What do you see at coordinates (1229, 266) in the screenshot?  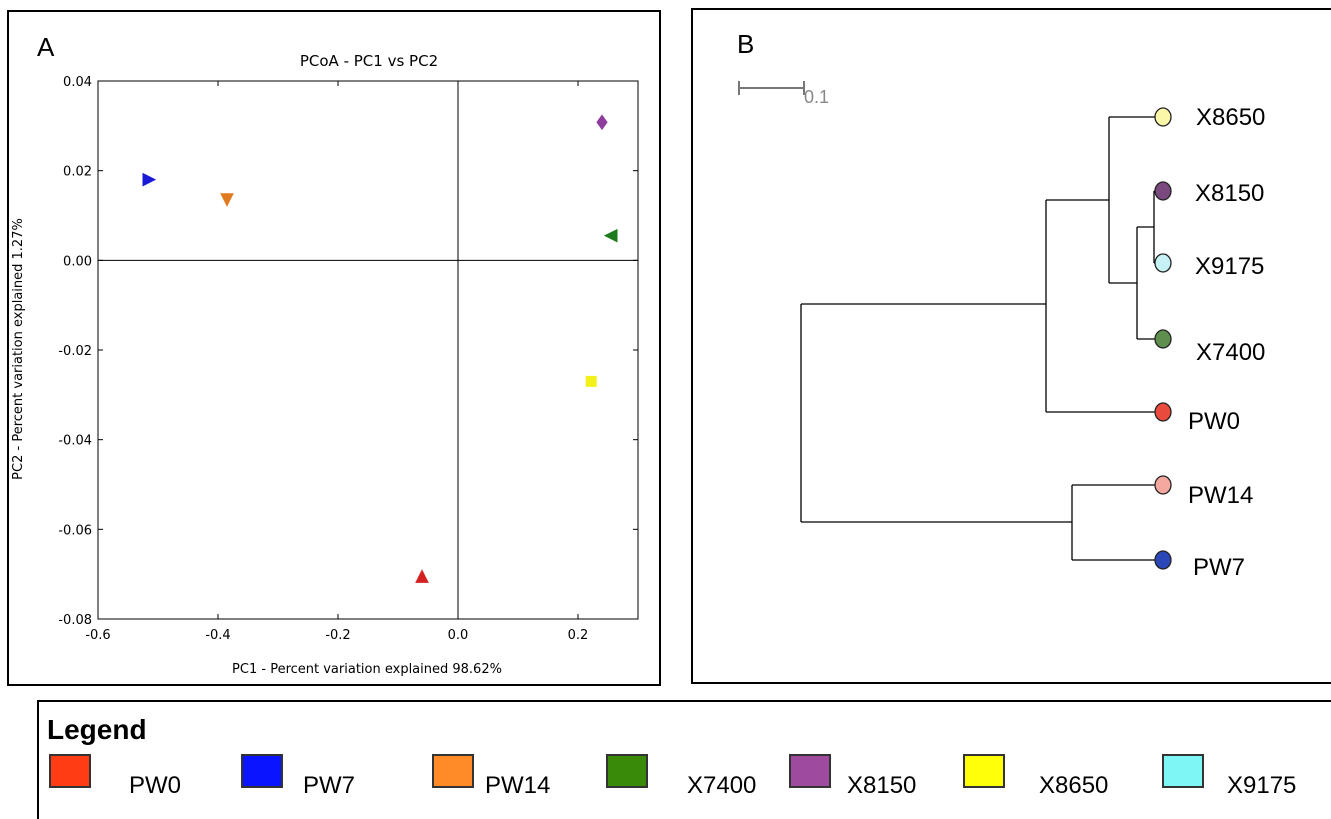 I see `leaf-label-x9175: X9175` at bounding box center [1229, 266].